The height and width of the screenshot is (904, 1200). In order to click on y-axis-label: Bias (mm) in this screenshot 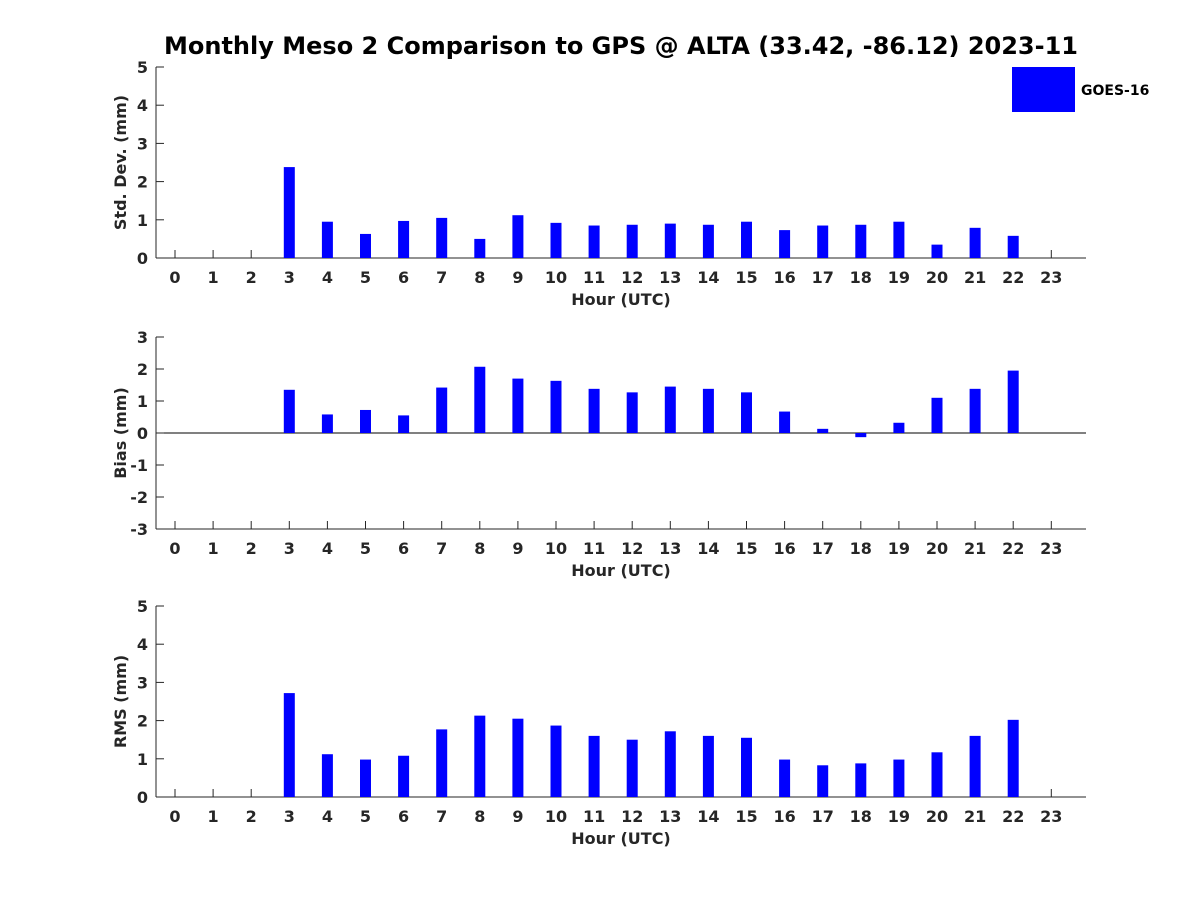, I will do `click(120, 433)`.